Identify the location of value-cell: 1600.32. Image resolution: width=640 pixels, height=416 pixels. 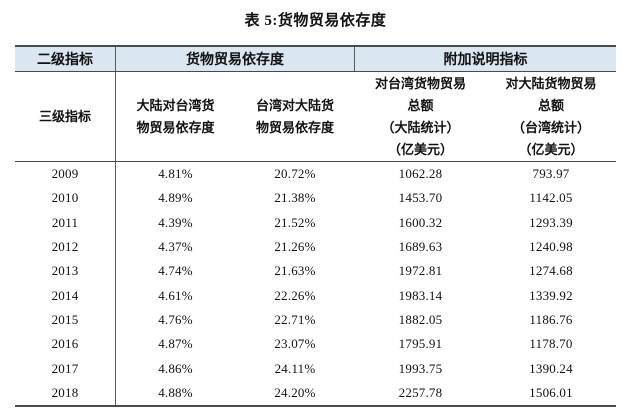
(420, 222).